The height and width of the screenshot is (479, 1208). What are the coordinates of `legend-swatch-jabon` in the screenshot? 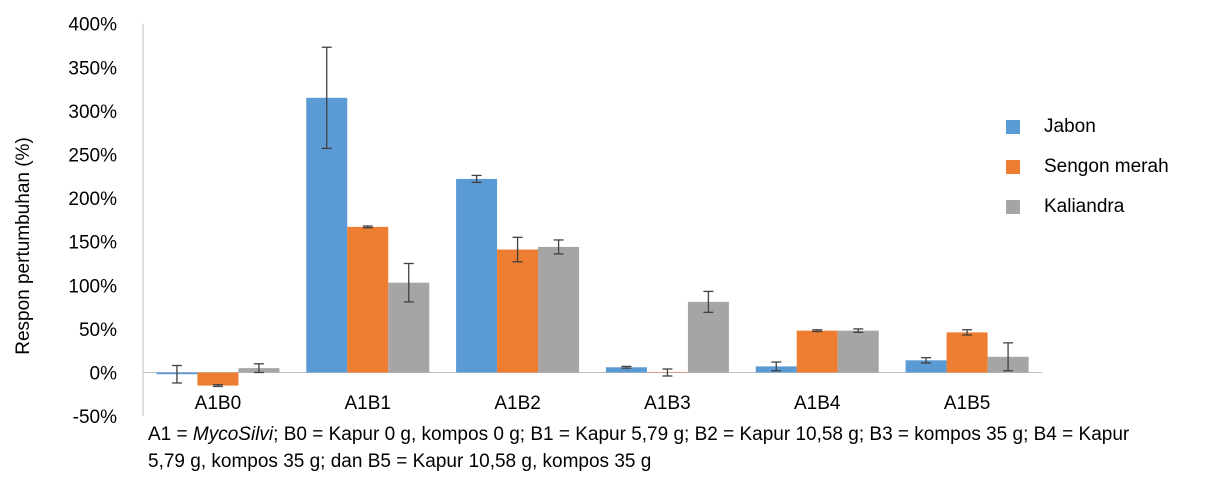 It's located at (1013, 127).